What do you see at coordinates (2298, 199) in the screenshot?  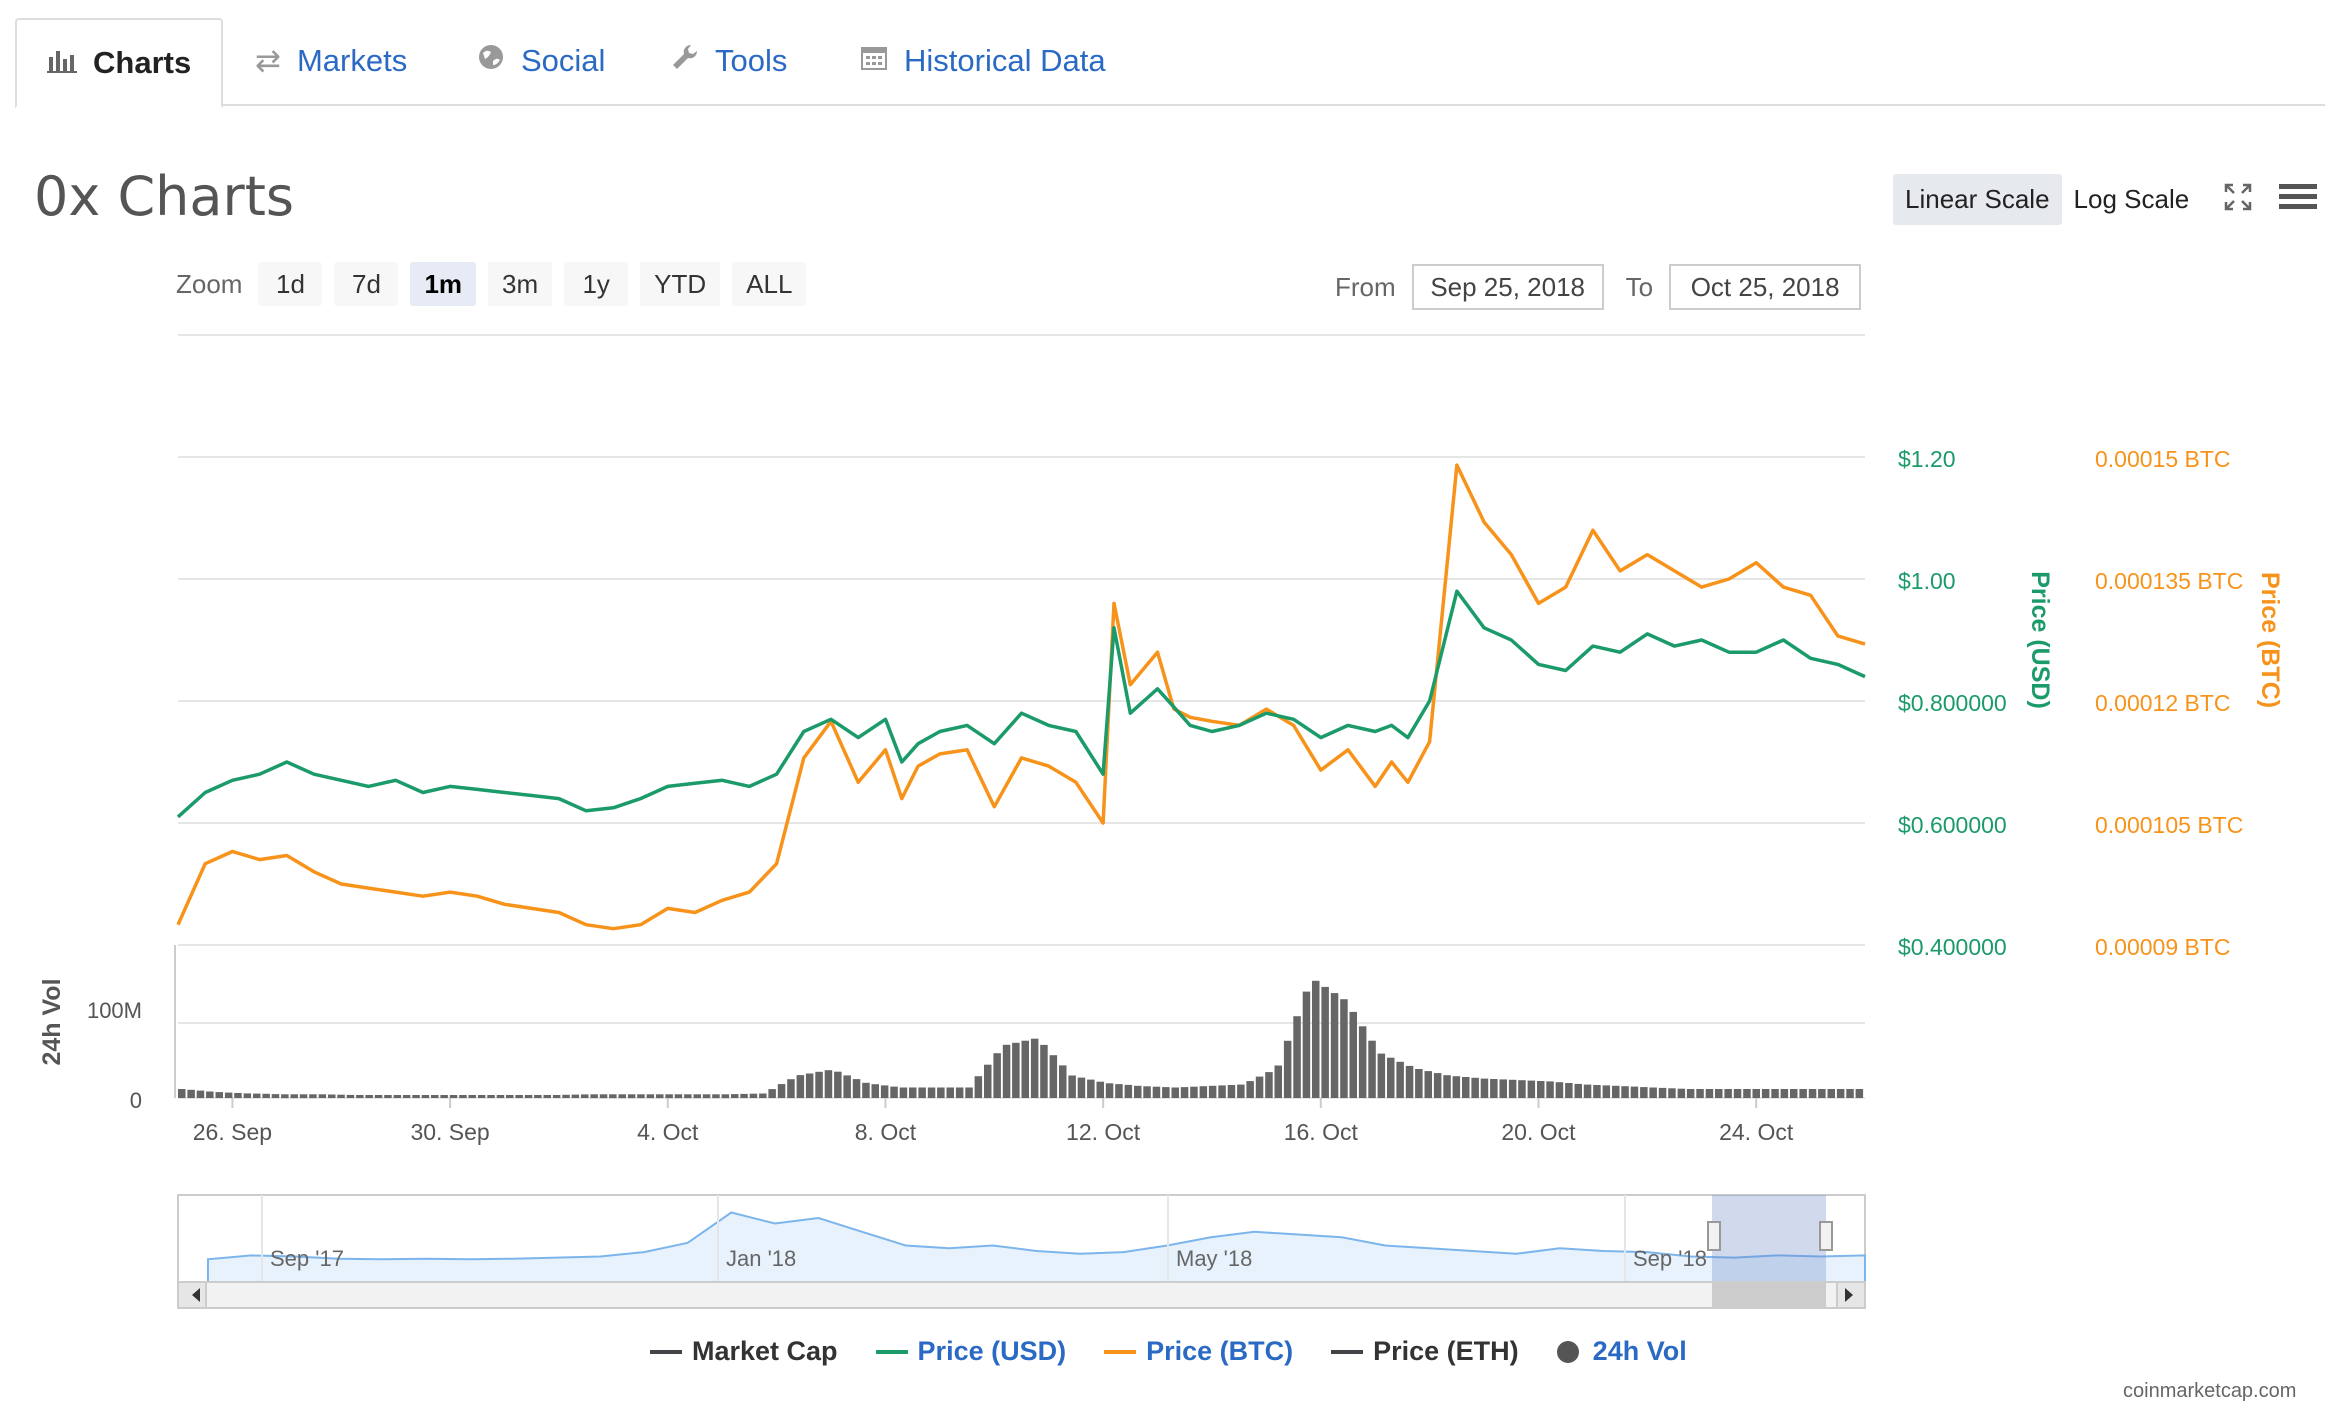 I see `menu-icon` at bounding box center [2298, 199].